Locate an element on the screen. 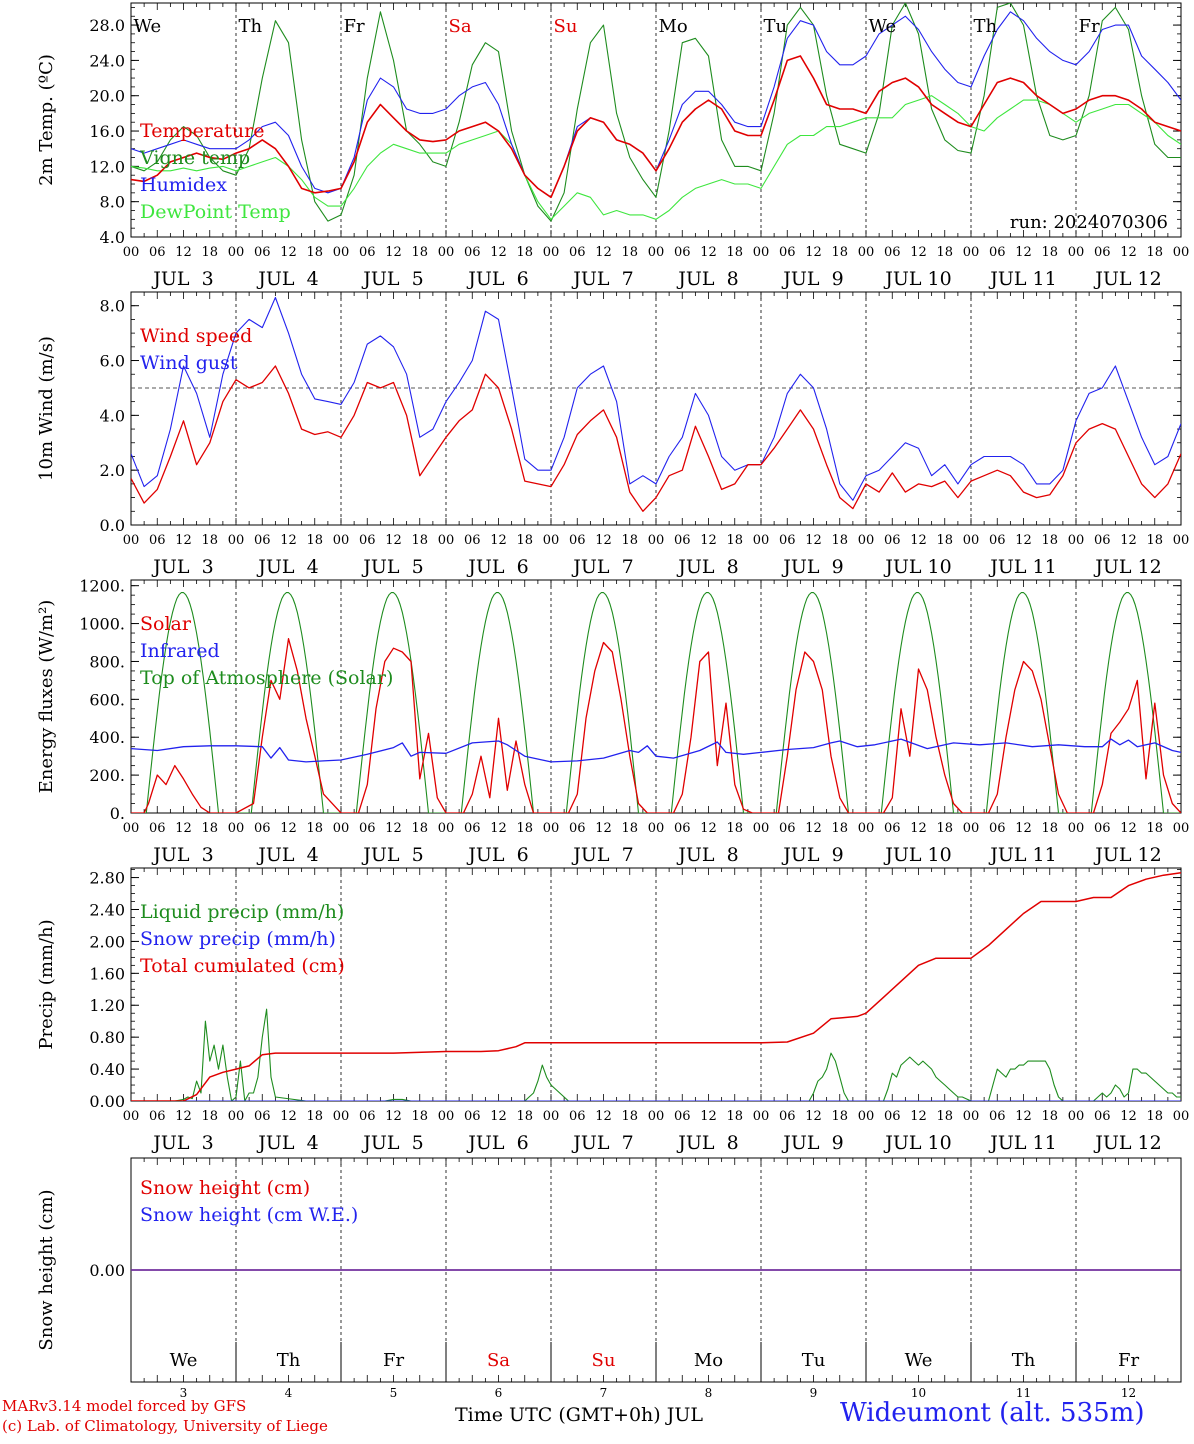 This screenshot has width=1194, height=1444. date-label: JUL 5 is located at coordinates (392, 1143).